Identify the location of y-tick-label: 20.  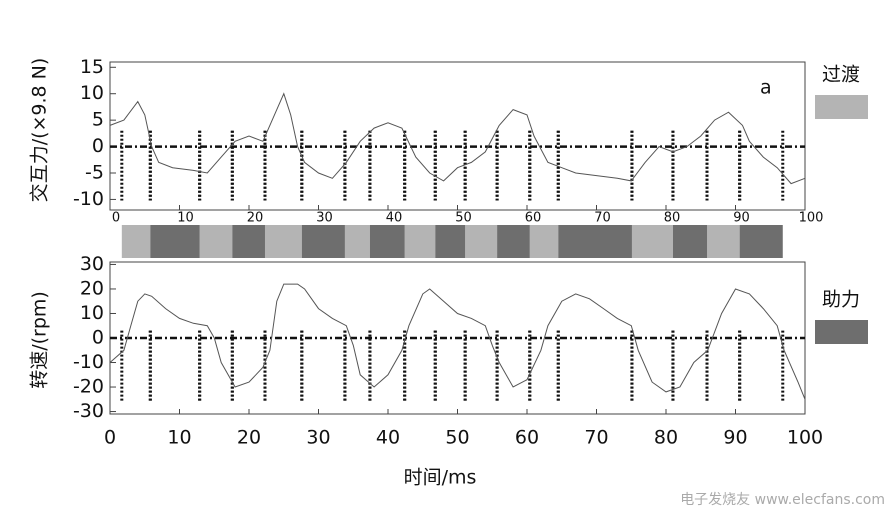
(92, 288).